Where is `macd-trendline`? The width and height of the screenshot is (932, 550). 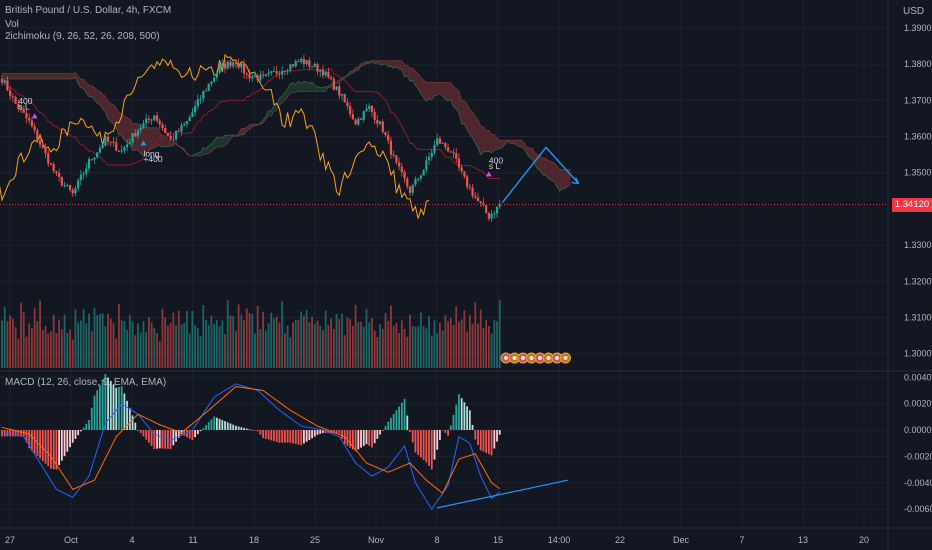
macd-trendline is located at coordinates (502, 494).